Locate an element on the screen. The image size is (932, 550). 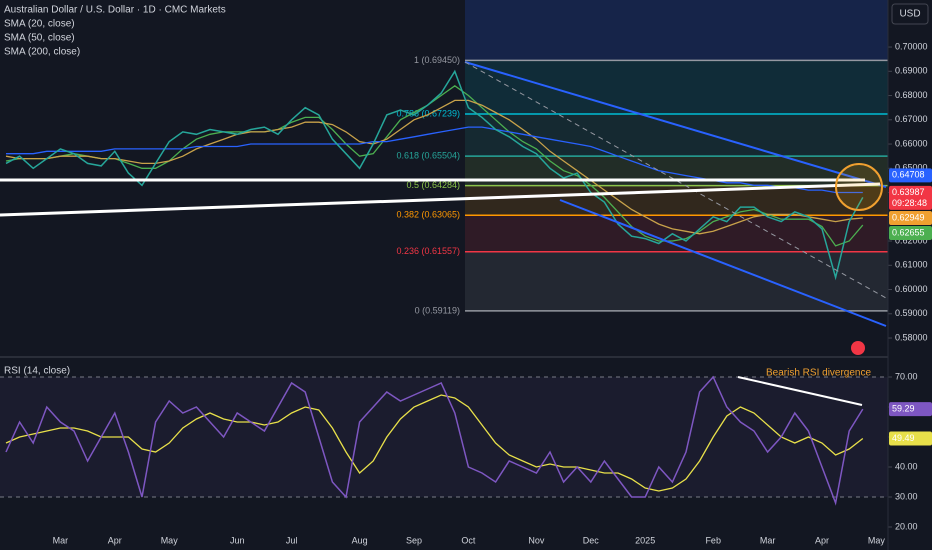
price-badge-label: 0.62949 is located at coordinates (908, 217).